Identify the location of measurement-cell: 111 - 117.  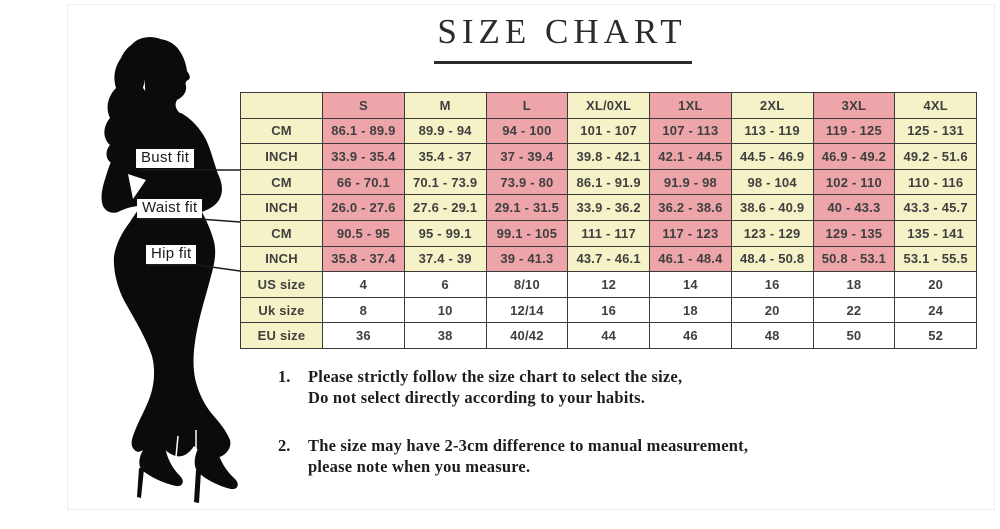
(608, 233).